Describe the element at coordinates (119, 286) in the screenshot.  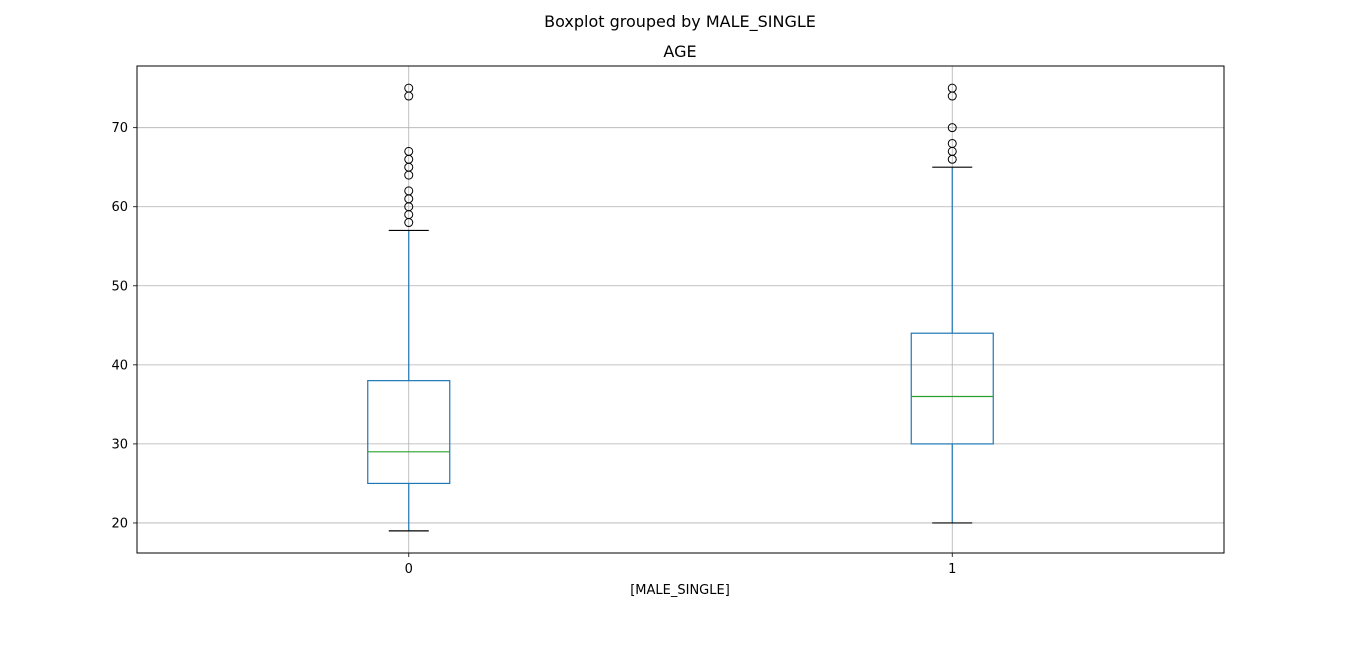
I see `y-tick-label: 50` at that location.